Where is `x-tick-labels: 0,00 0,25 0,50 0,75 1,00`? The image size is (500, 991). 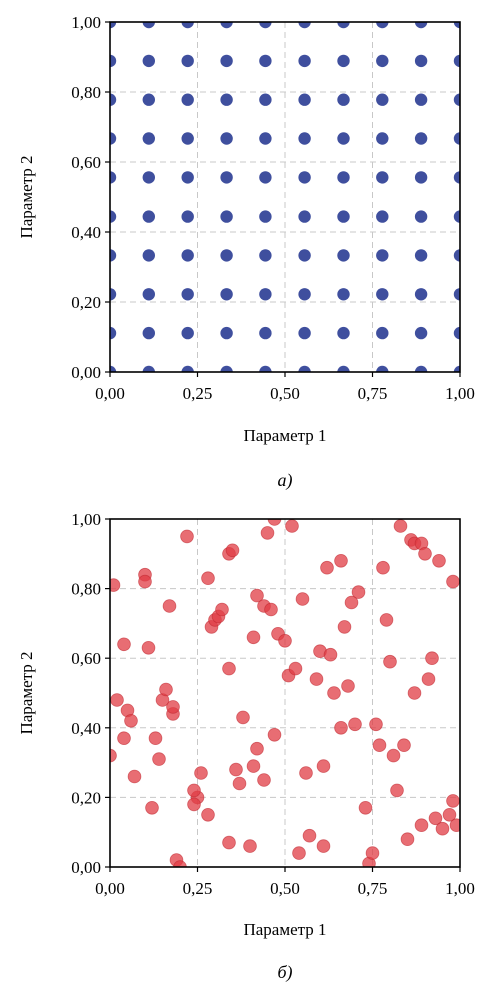 x-tick-labels: 0,00 0,25 0,50 0,75 1,00 is located at coordinates (285, 387).